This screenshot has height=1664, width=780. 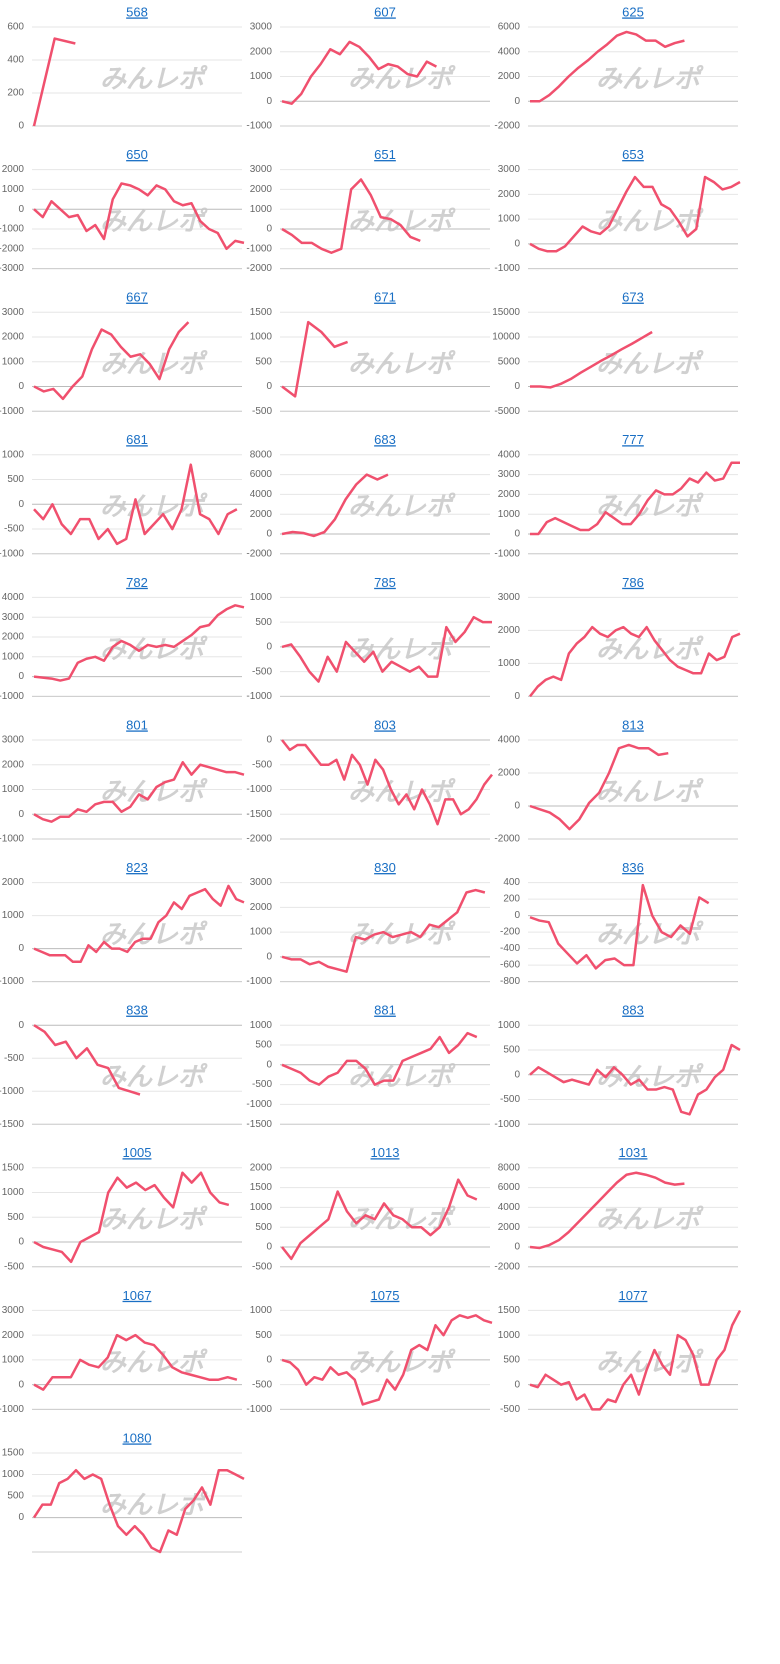 I want to click on chart-title: 1031, so click(x=633, y=1152).